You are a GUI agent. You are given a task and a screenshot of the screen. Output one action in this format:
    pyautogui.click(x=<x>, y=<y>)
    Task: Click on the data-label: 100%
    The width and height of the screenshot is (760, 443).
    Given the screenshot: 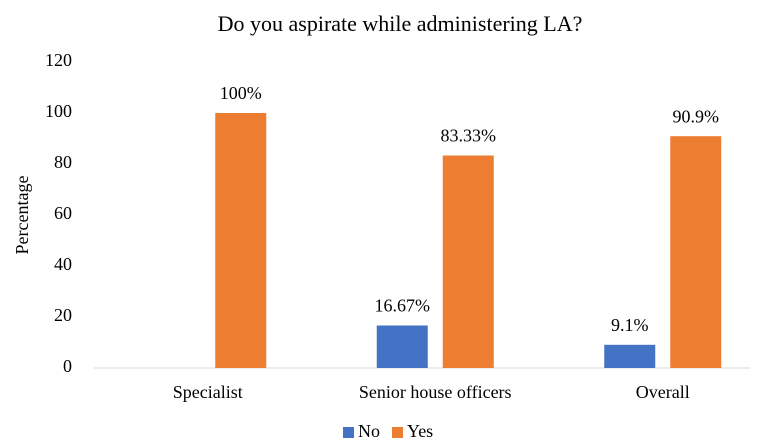 What is the action you would take?
    pyautogui.click(x=241, y=93)
    